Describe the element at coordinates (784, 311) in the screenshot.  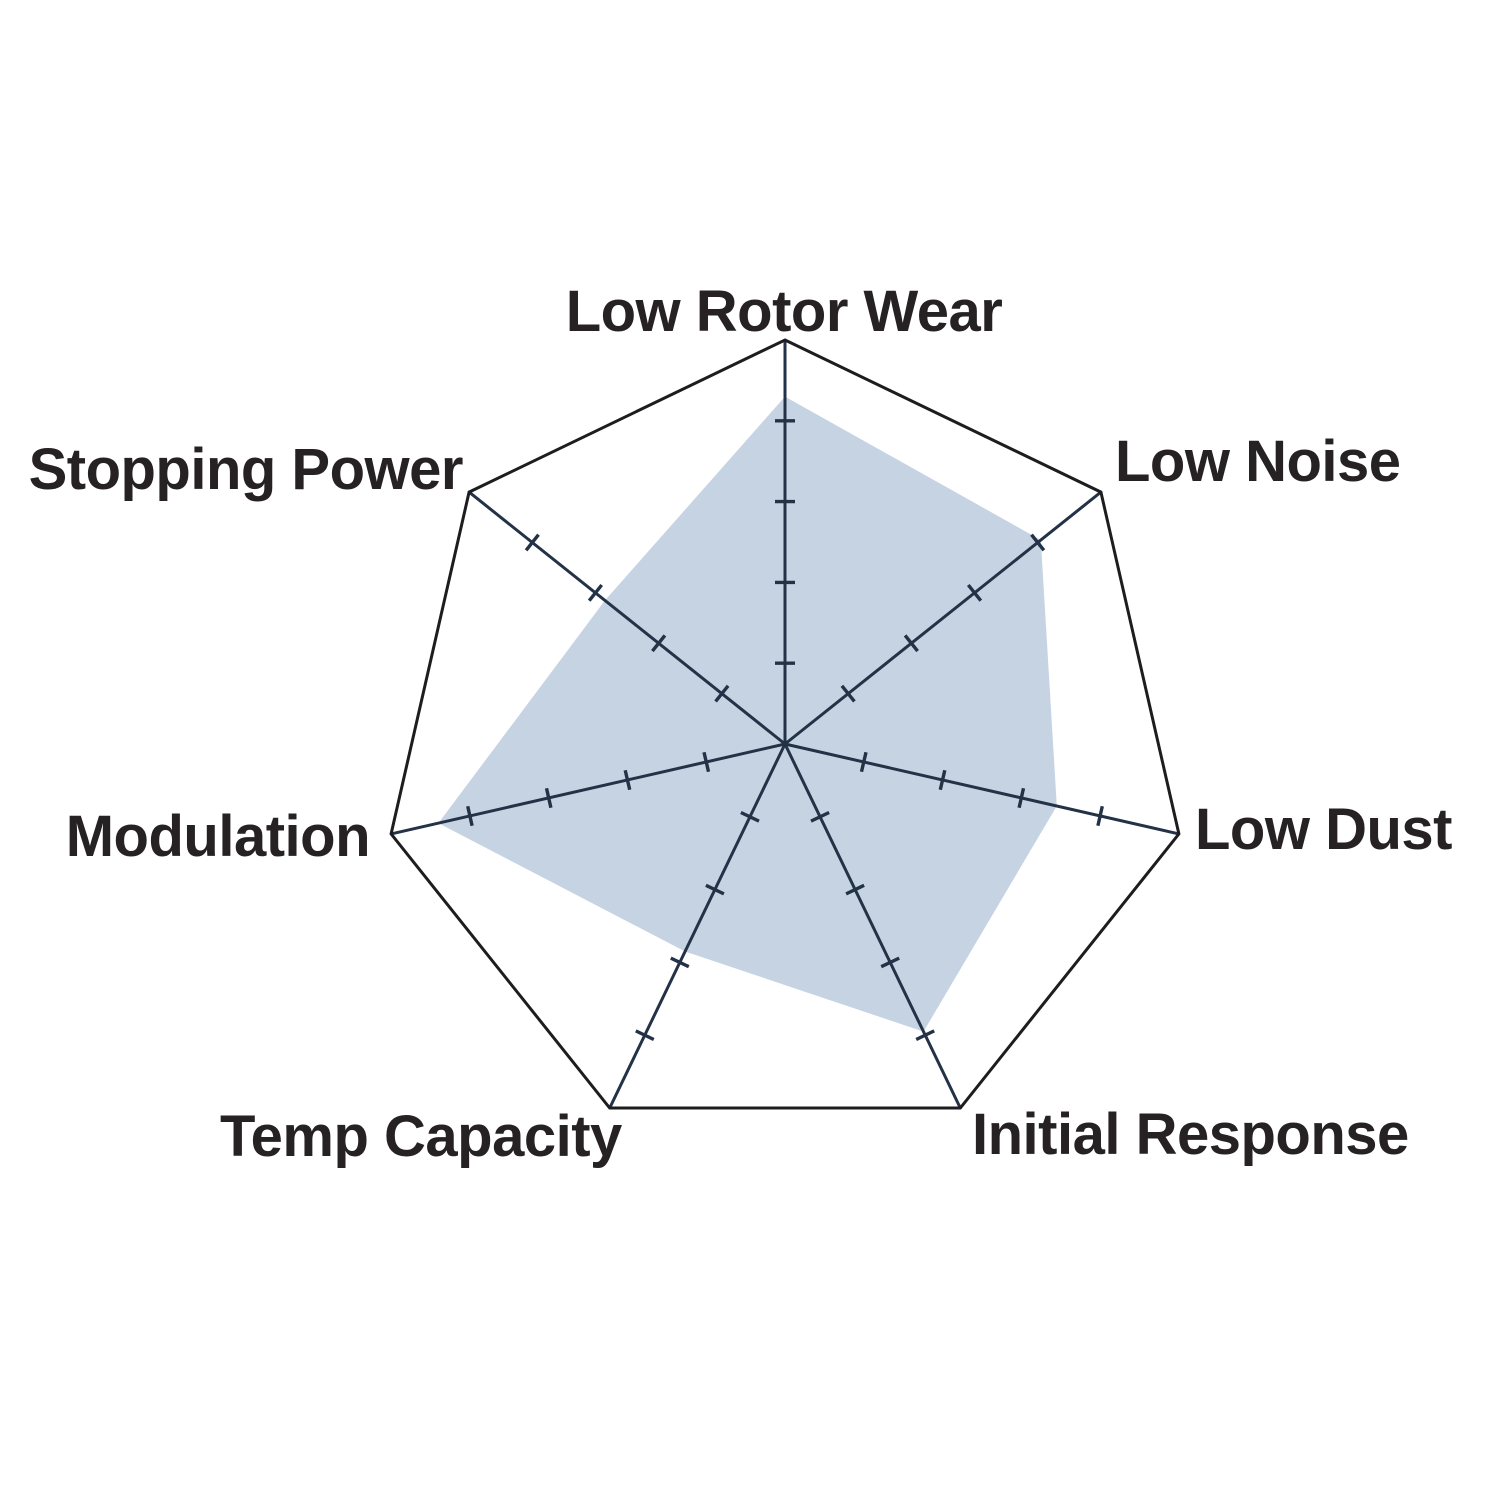
I see `axis-label-low-rotor-wear: Low Rotor Wear` at that location.